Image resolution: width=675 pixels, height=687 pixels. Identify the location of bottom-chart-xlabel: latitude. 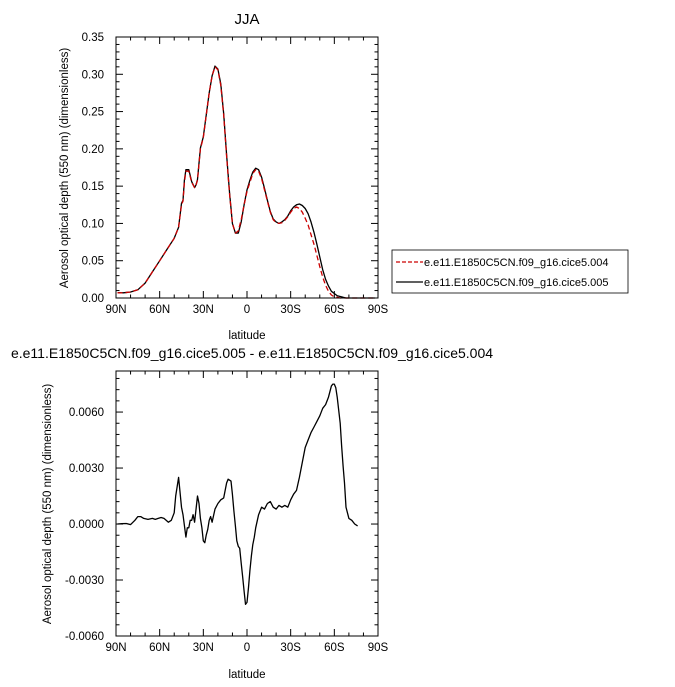
(246, 675).